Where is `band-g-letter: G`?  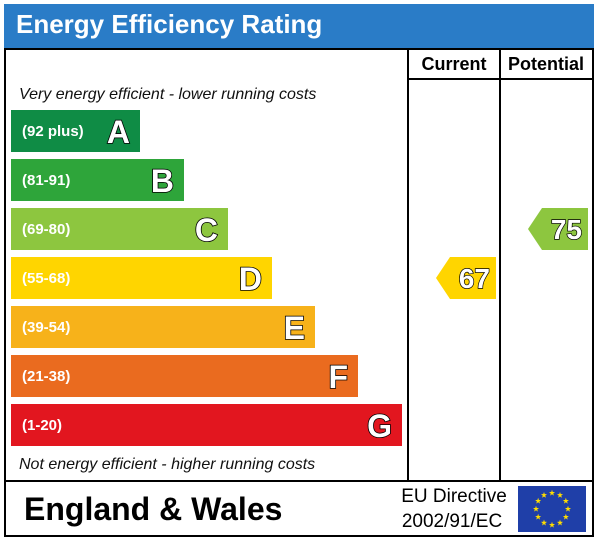
band-g-letter: G is located at coordinates (379, 426).